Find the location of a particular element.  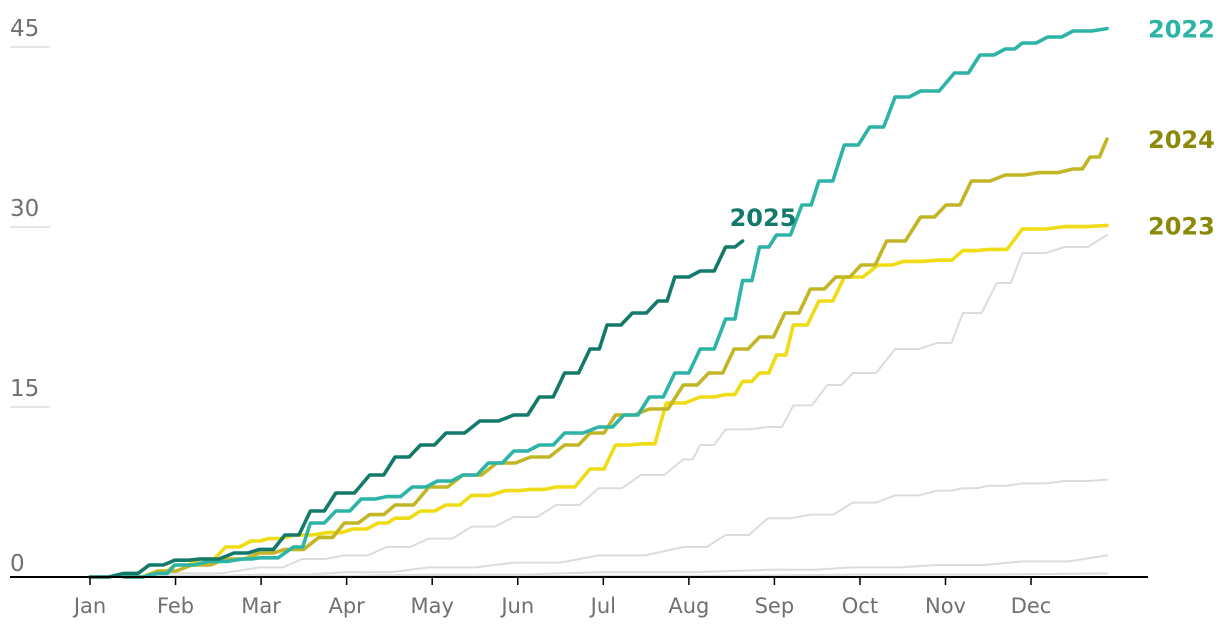

x-tick-label: Mar is located at coordinates (261, 606).